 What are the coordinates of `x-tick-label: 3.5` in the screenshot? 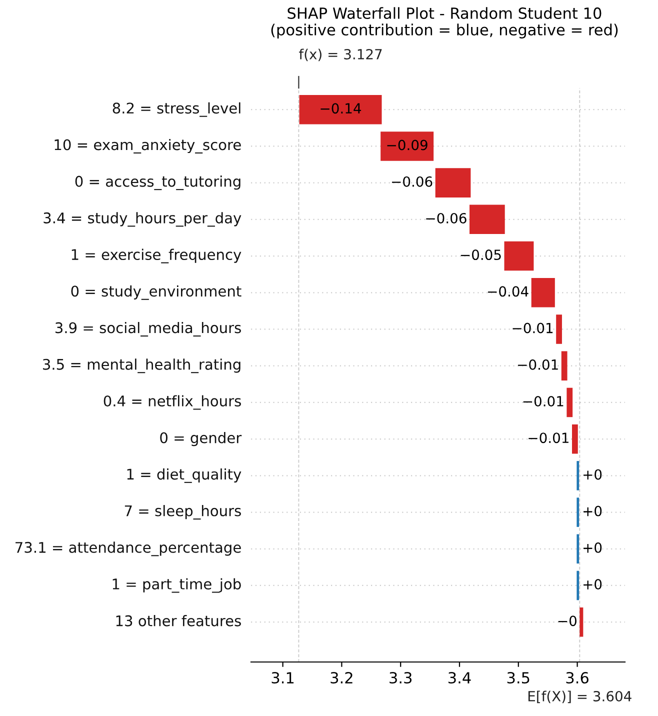 It's located at (518, 678).